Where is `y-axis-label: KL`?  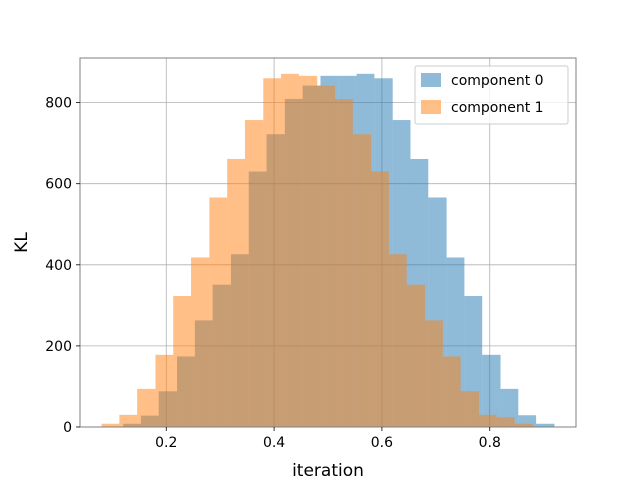
y-axis-label: KL is located at coordinates (22, 242).